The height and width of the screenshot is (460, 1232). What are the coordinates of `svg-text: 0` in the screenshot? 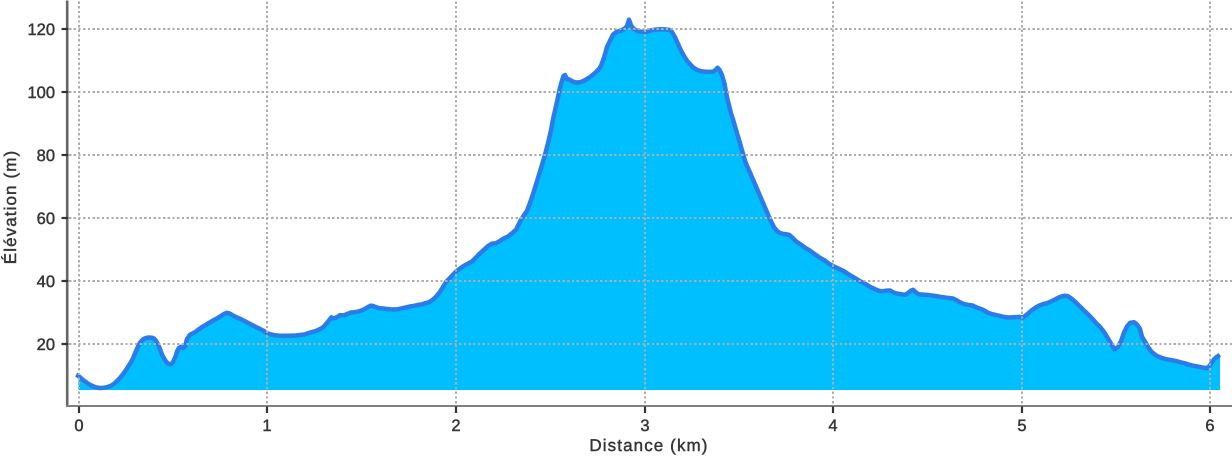 It's located at (78, 426).